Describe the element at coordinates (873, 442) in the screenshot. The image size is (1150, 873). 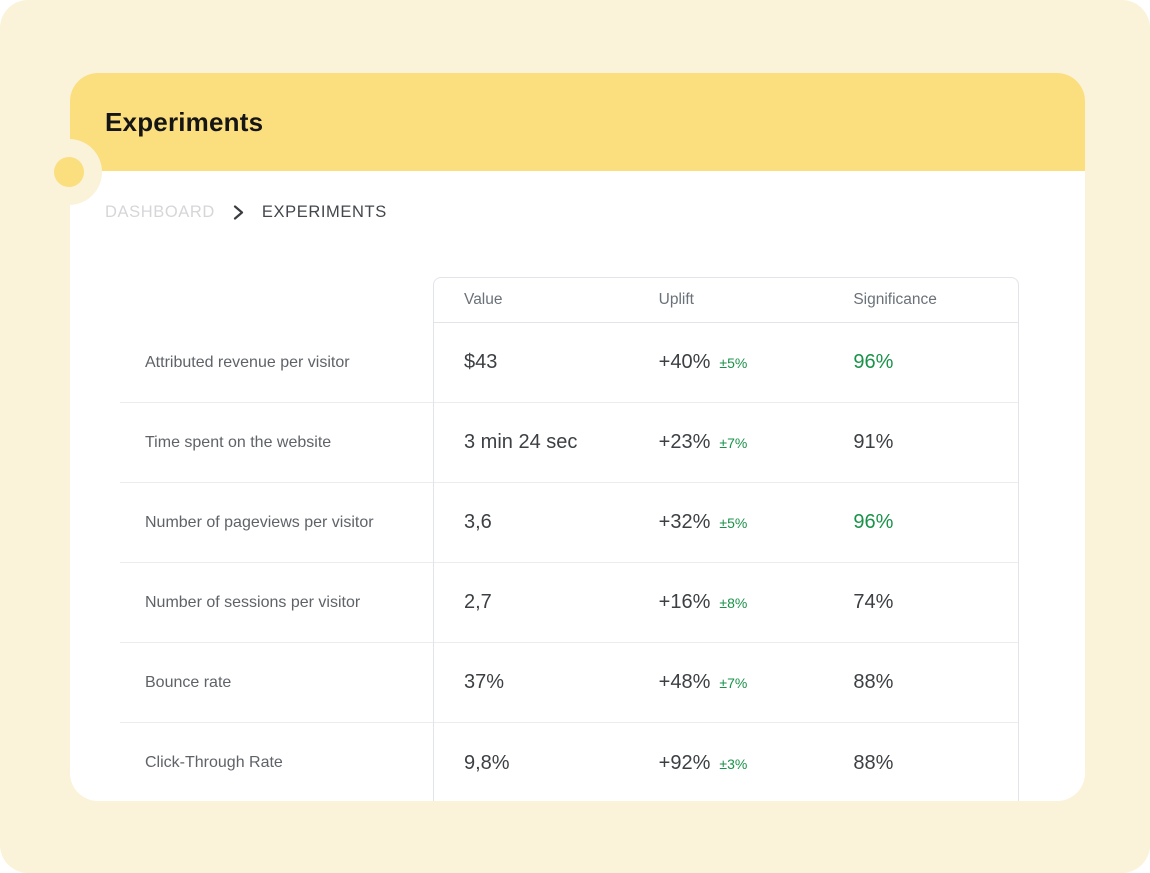
I see `significance-value: 91%` at that location.